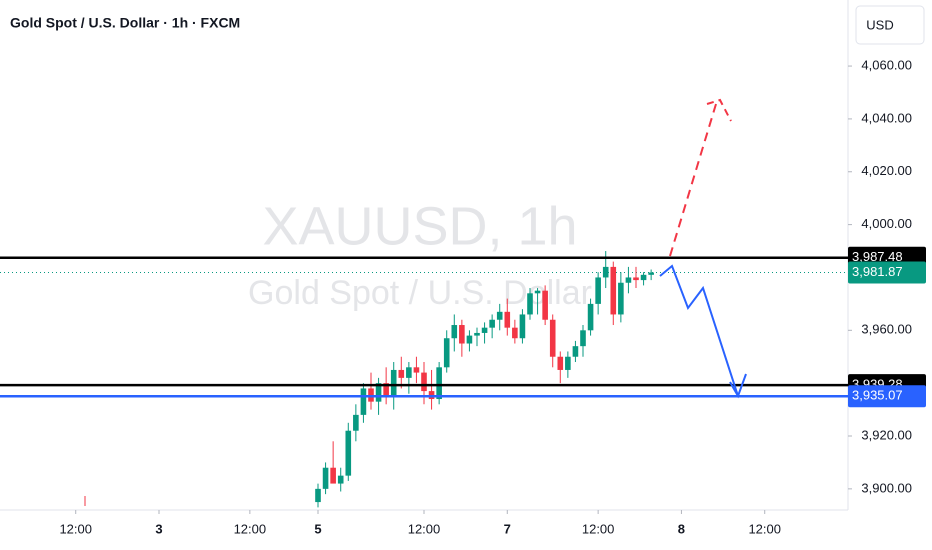  I want to click on watermark: XAUUSD, 1h, so click(419, 226).